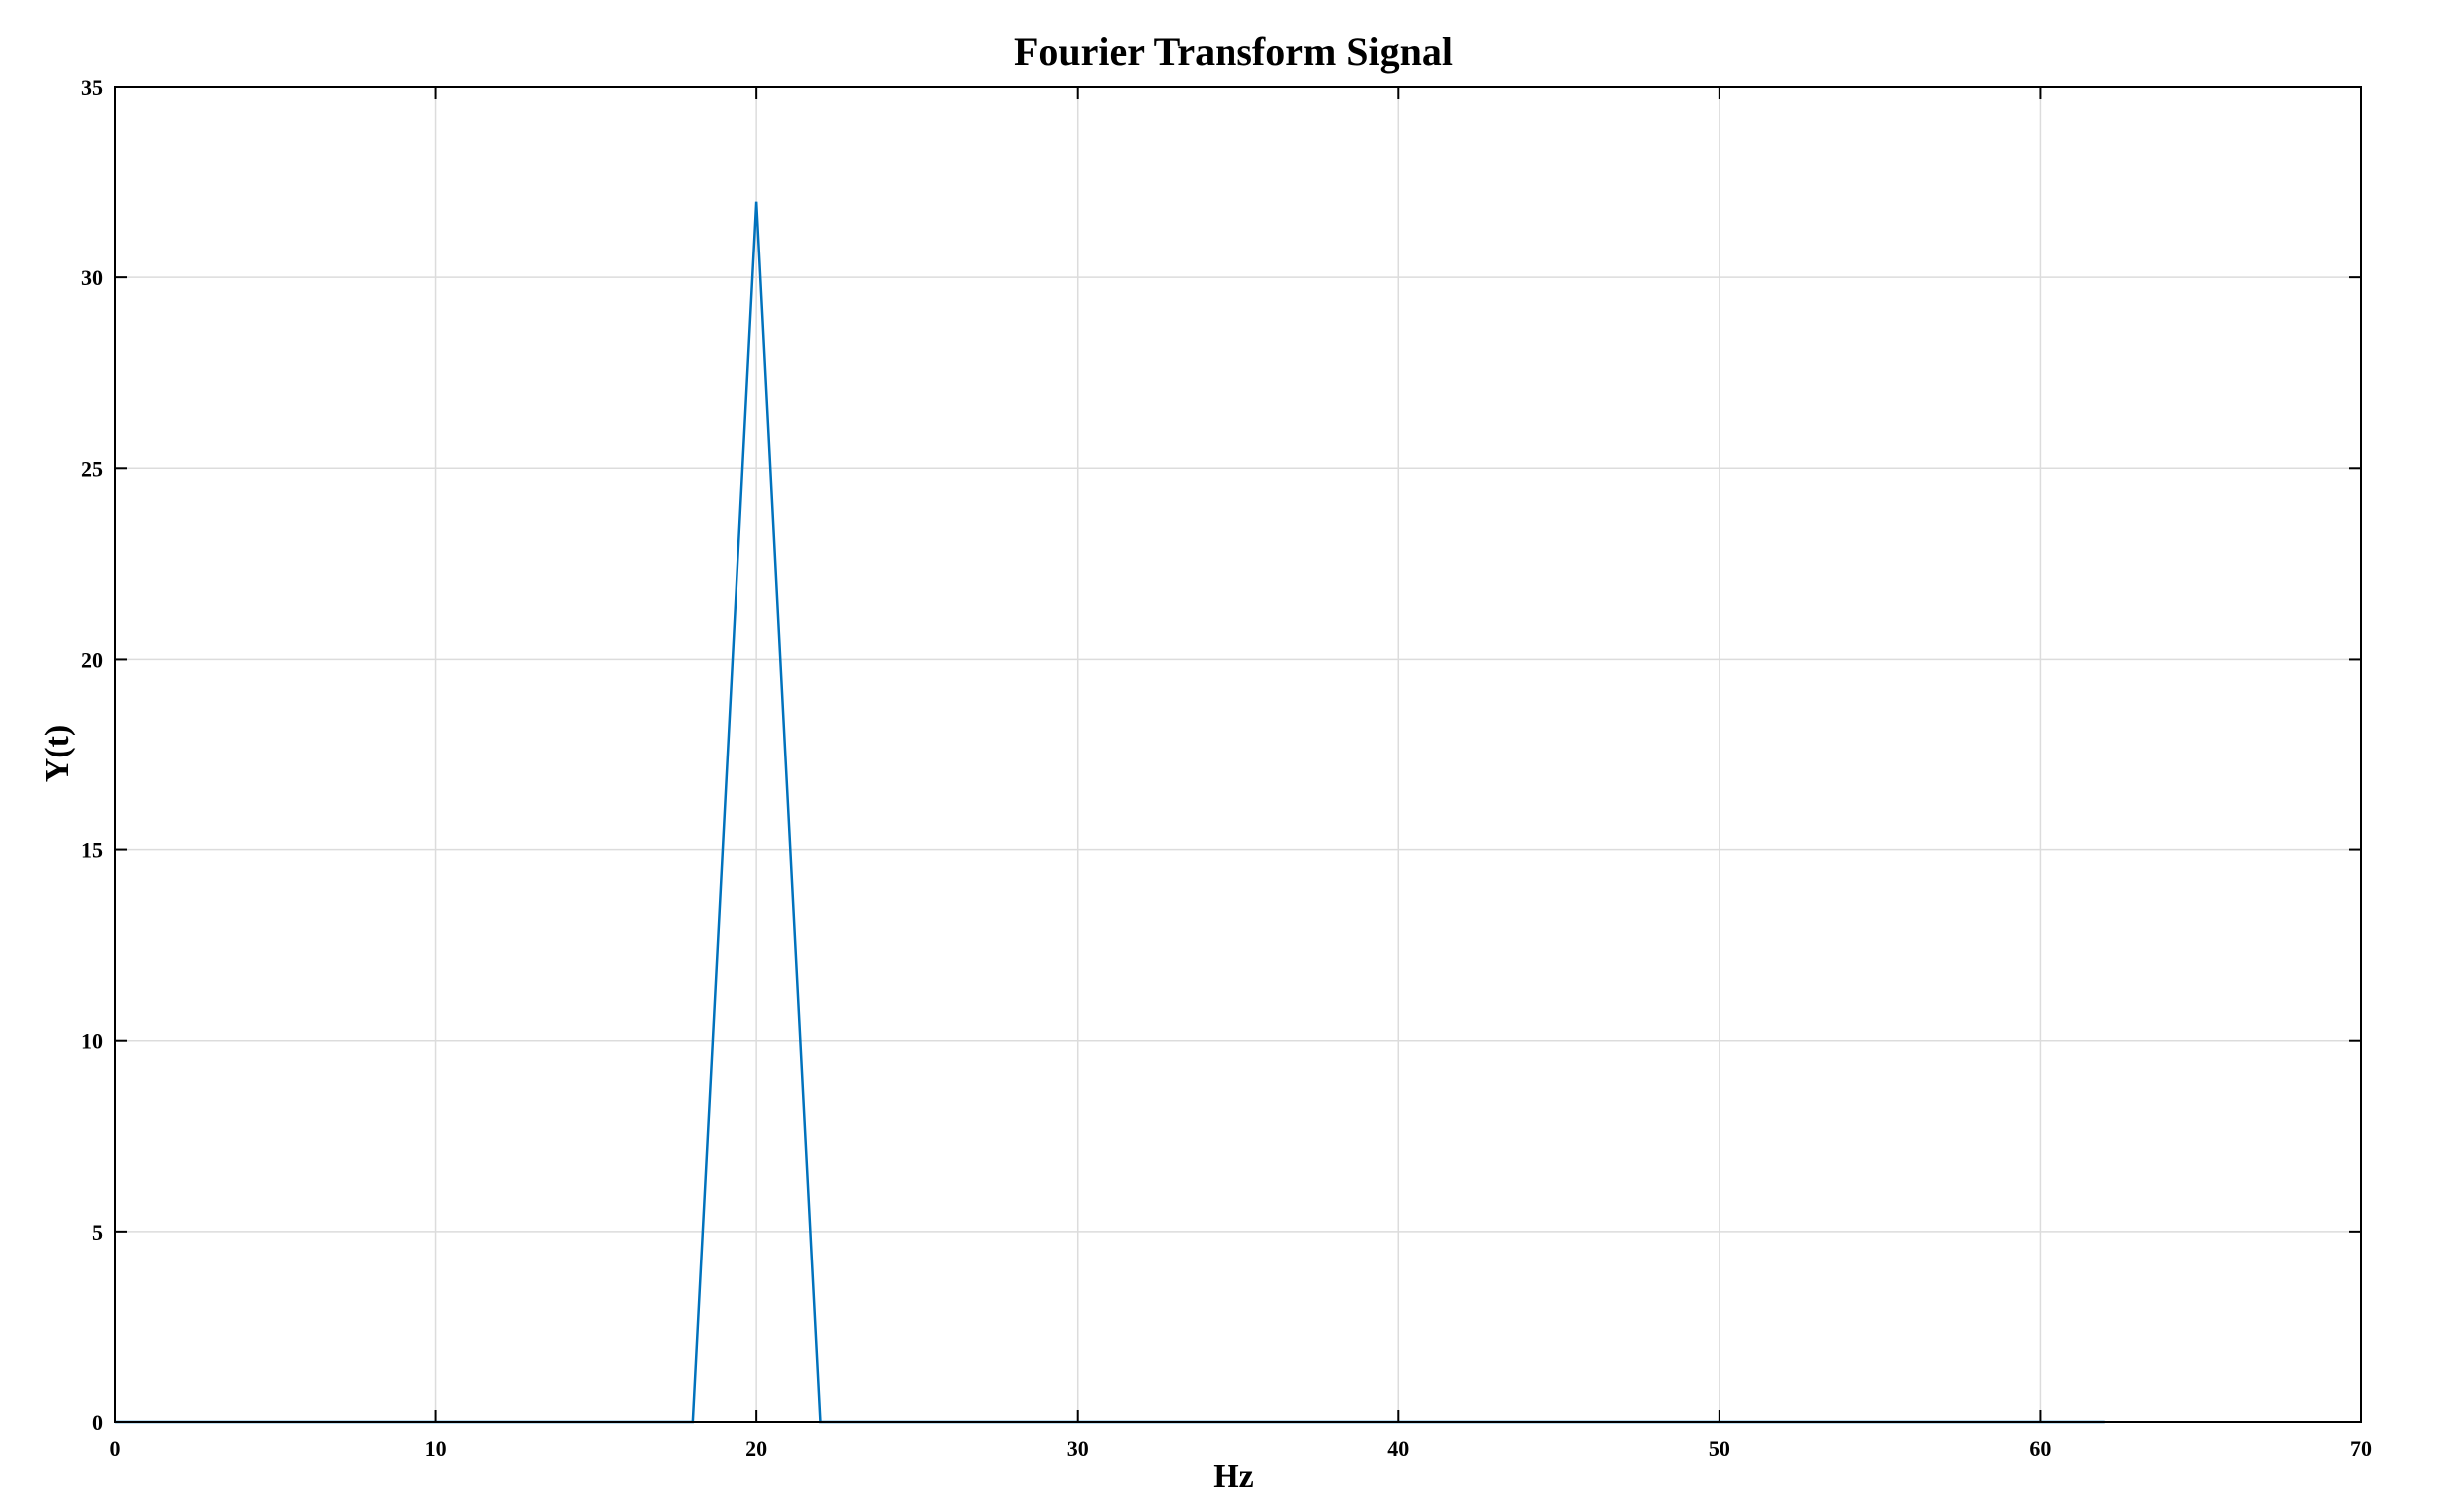 This screenshot has height=1512, width=2457. What do you see at coordinates (92, 659) in the screenshot?
I see `y-tick-label: 20` at bounding box center [92, 659].